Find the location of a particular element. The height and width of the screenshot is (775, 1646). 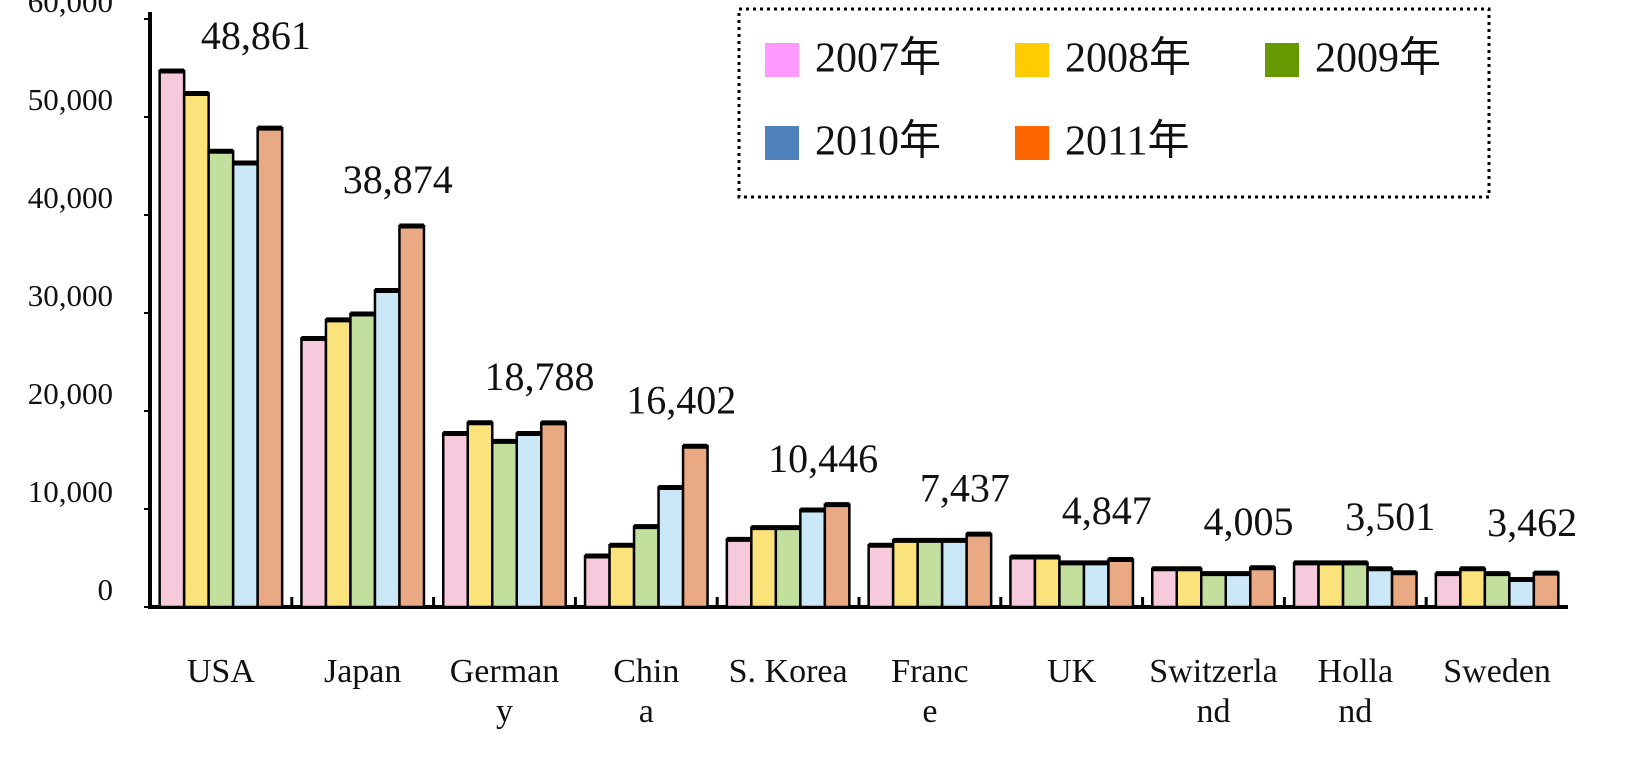

x-tick-label: Sweden is located at coordinates (1497, 671).